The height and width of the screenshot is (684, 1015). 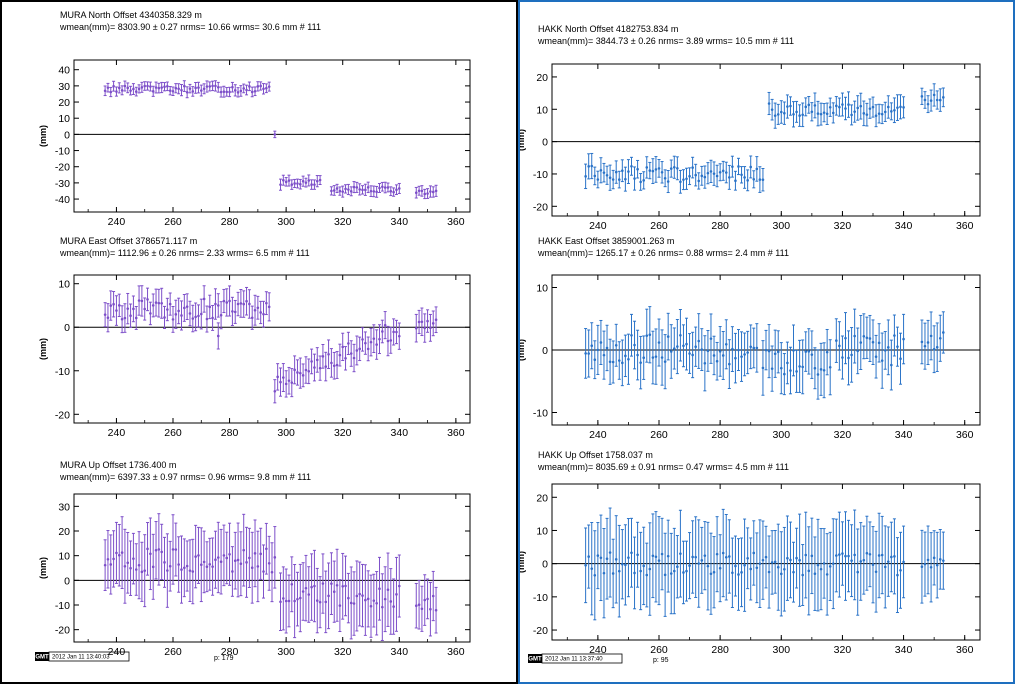 I want to click on x-tick-label: 340, so click(x=400, y=433).